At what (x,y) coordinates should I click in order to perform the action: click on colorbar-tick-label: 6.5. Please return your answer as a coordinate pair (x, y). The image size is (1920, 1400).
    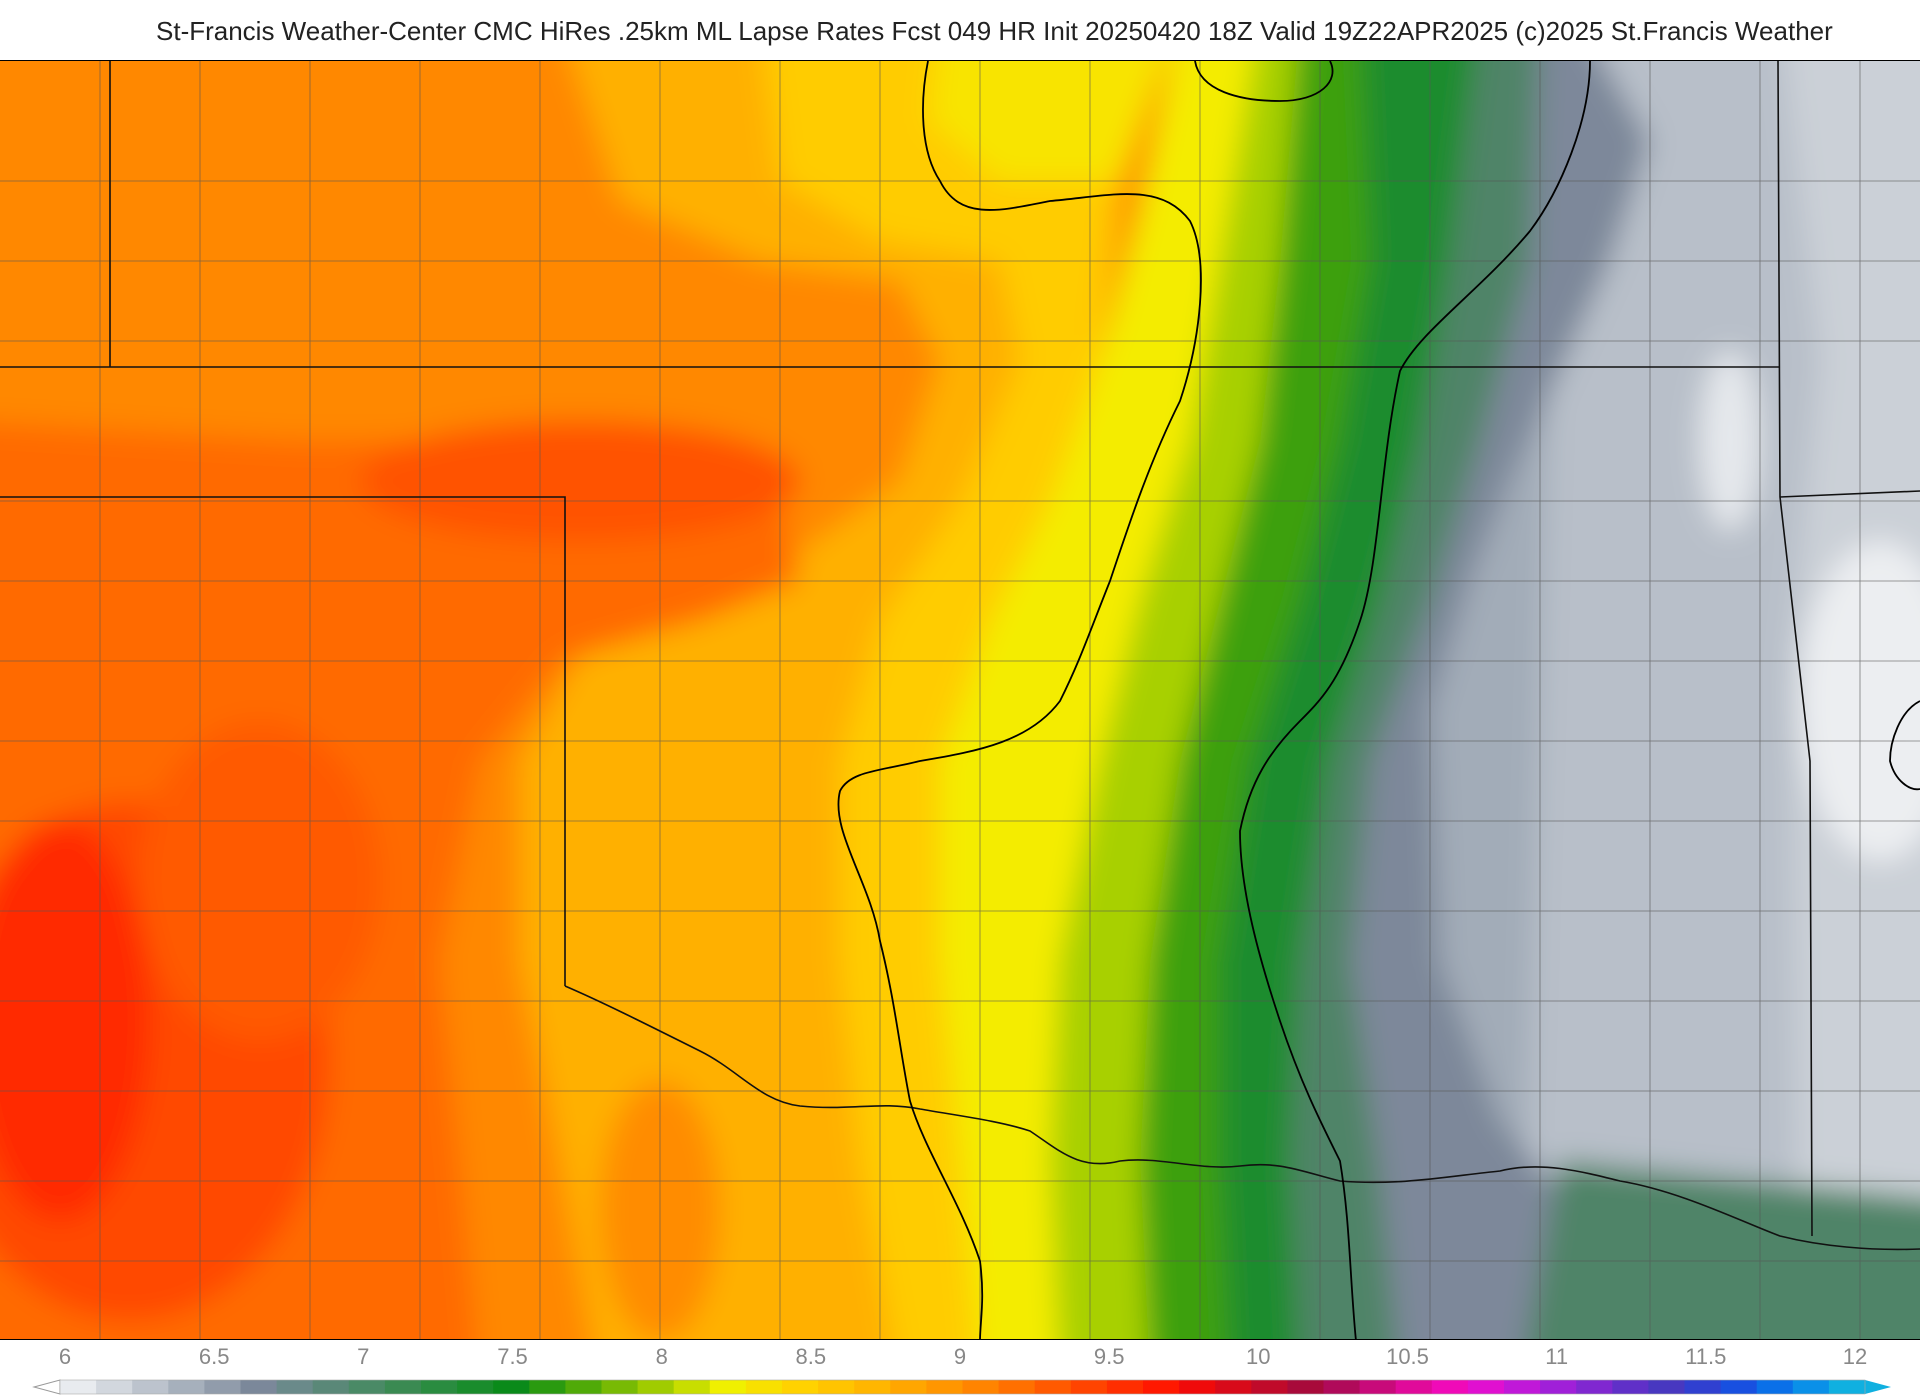
    Looking at the image, I should click on (214, 1356).